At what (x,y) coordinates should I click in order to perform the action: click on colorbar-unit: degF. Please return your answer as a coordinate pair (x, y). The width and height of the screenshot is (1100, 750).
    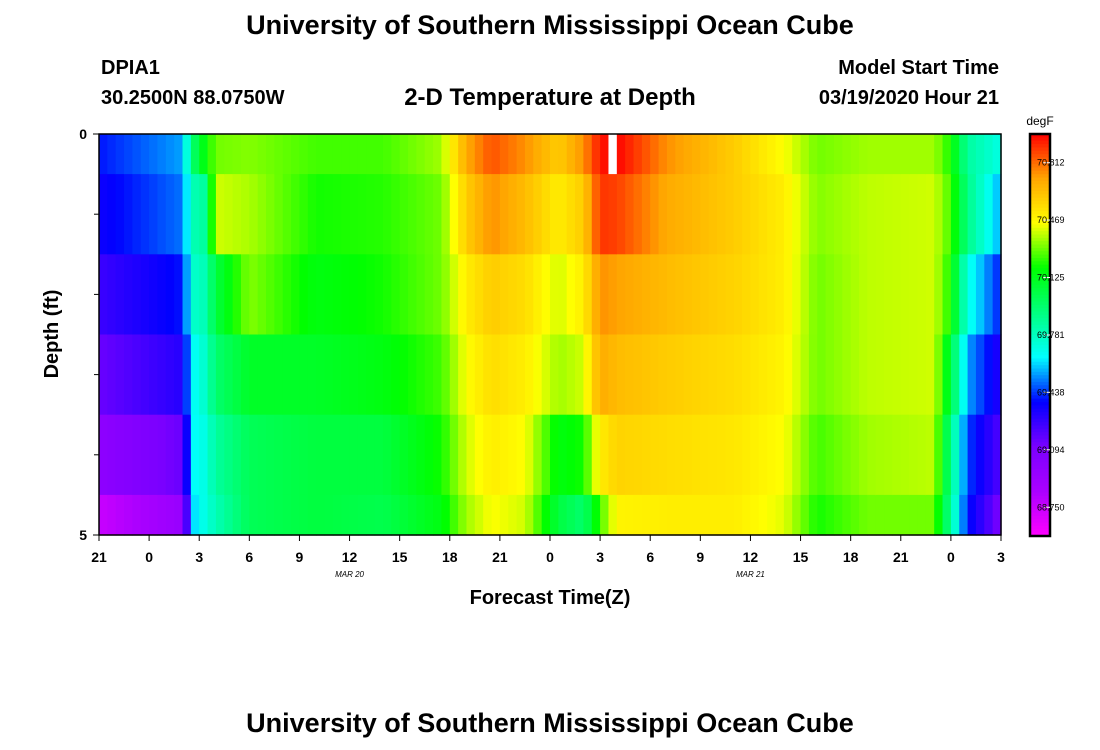
    Looking at the image, I should click on (1039, 121).